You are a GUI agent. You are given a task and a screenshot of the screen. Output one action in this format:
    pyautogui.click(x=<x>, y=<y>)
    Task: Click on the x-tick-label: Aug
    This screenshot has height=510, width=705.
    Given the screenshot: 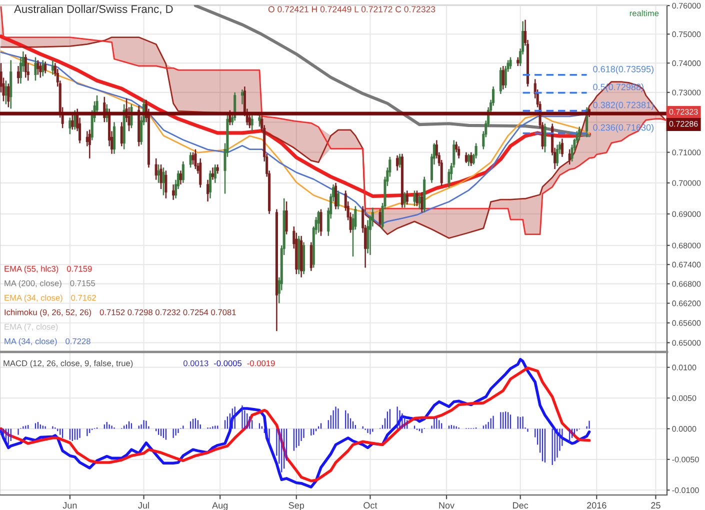 What is the action you would take?
    pyautogui.click(x=220, y=506)
    